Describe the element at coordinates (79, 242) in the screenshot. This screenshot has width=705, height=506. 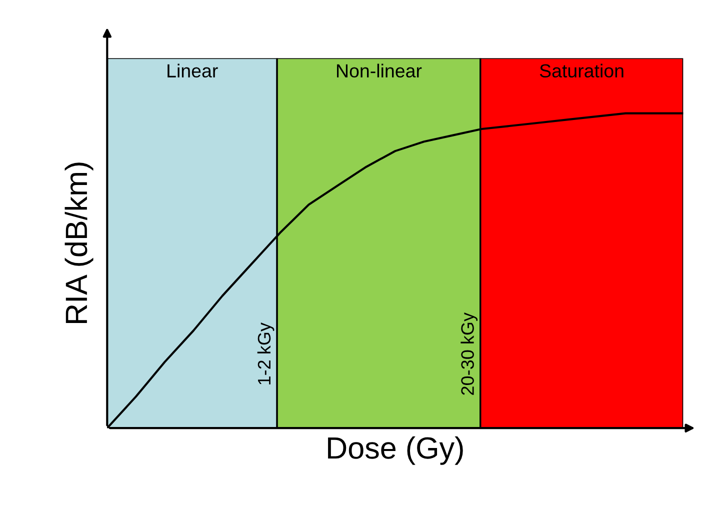
I see `y-axis-title: RIA (dB/km)` at that location.